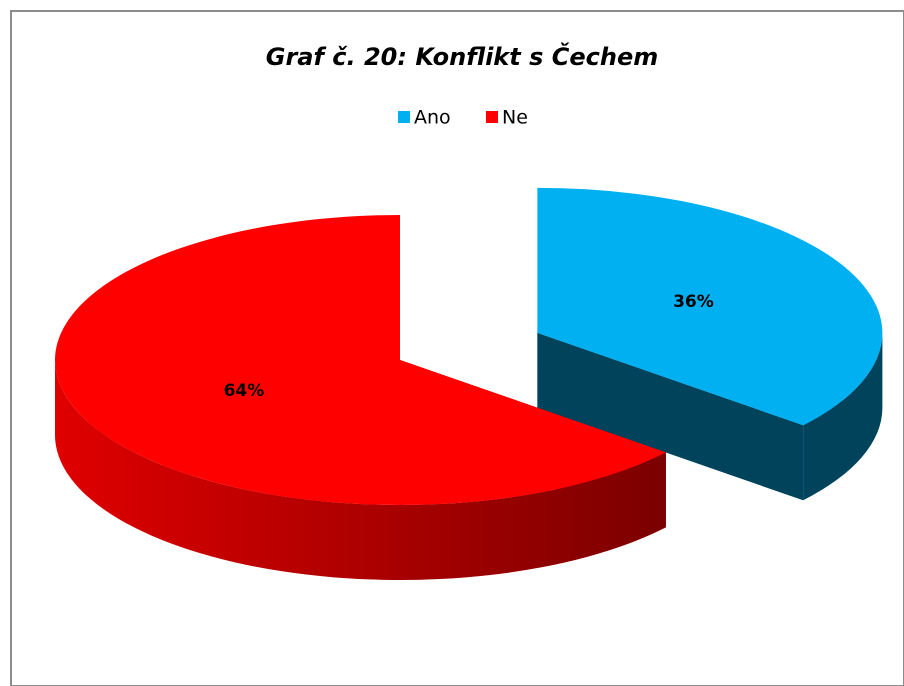 The width and height of the screenshot is (904, 686). I want to click on data-label: 64%, so click(244, 391).